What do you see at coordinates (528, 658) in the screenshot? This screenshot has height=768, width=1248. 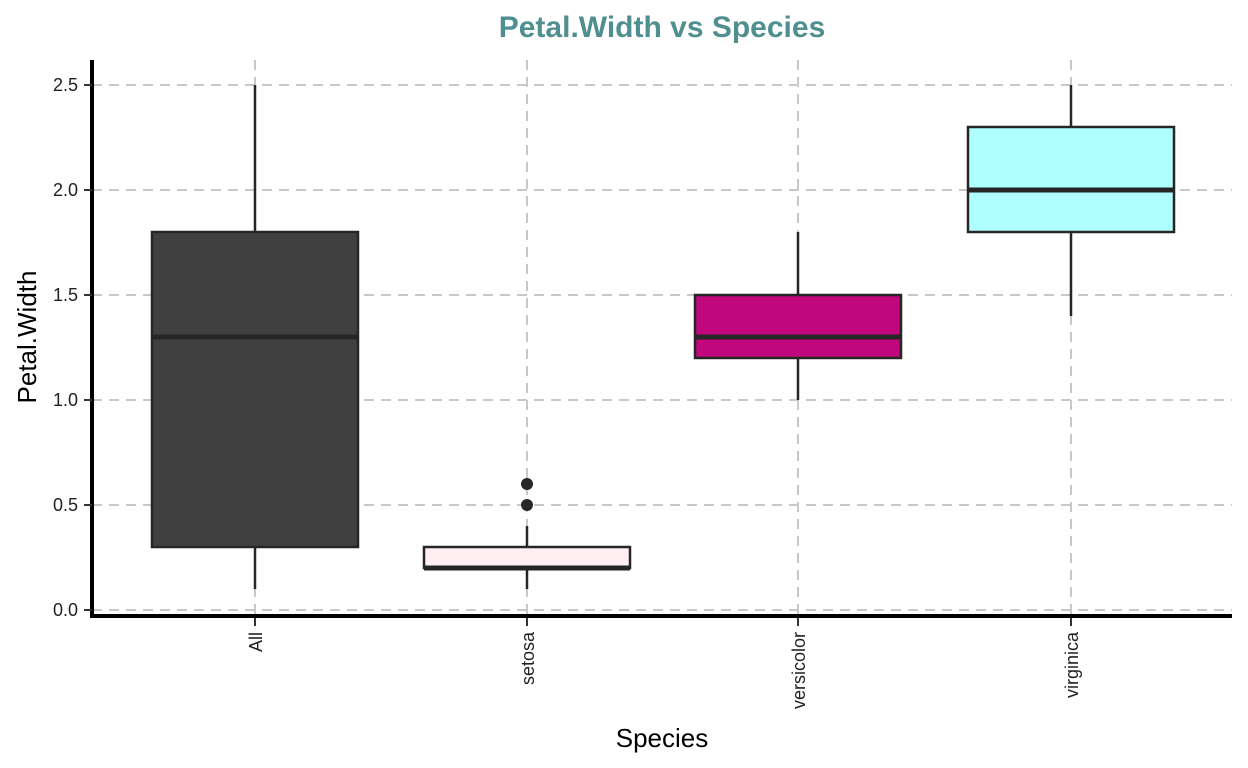 I see `x-tick-label-setosa: setosa` at bounding box center [528, 658].